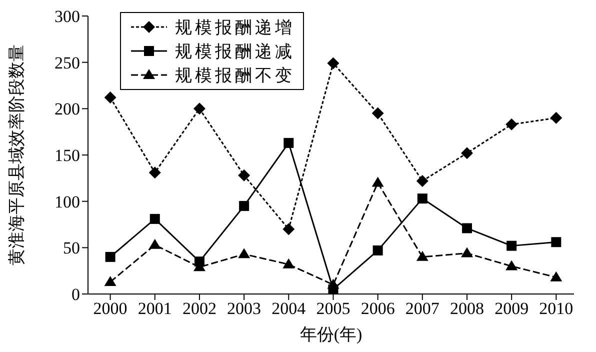 This screenshot has height=352, width=596. Describe the element at coordinates (67, 202) in the screenshot. I see `y-tick-label: 100` at that location.